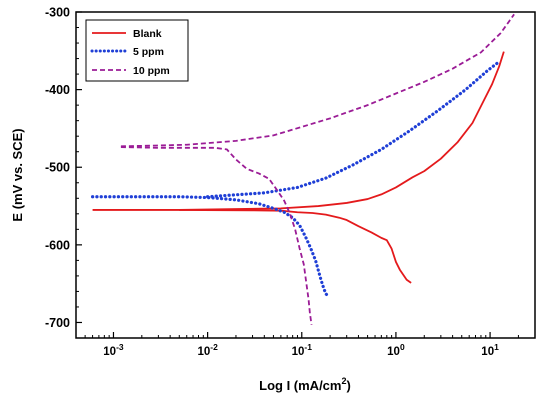  Describe the element at coordinates (57, 13) in the screenshot. I see `y-tick-label-0: -300` at that location.